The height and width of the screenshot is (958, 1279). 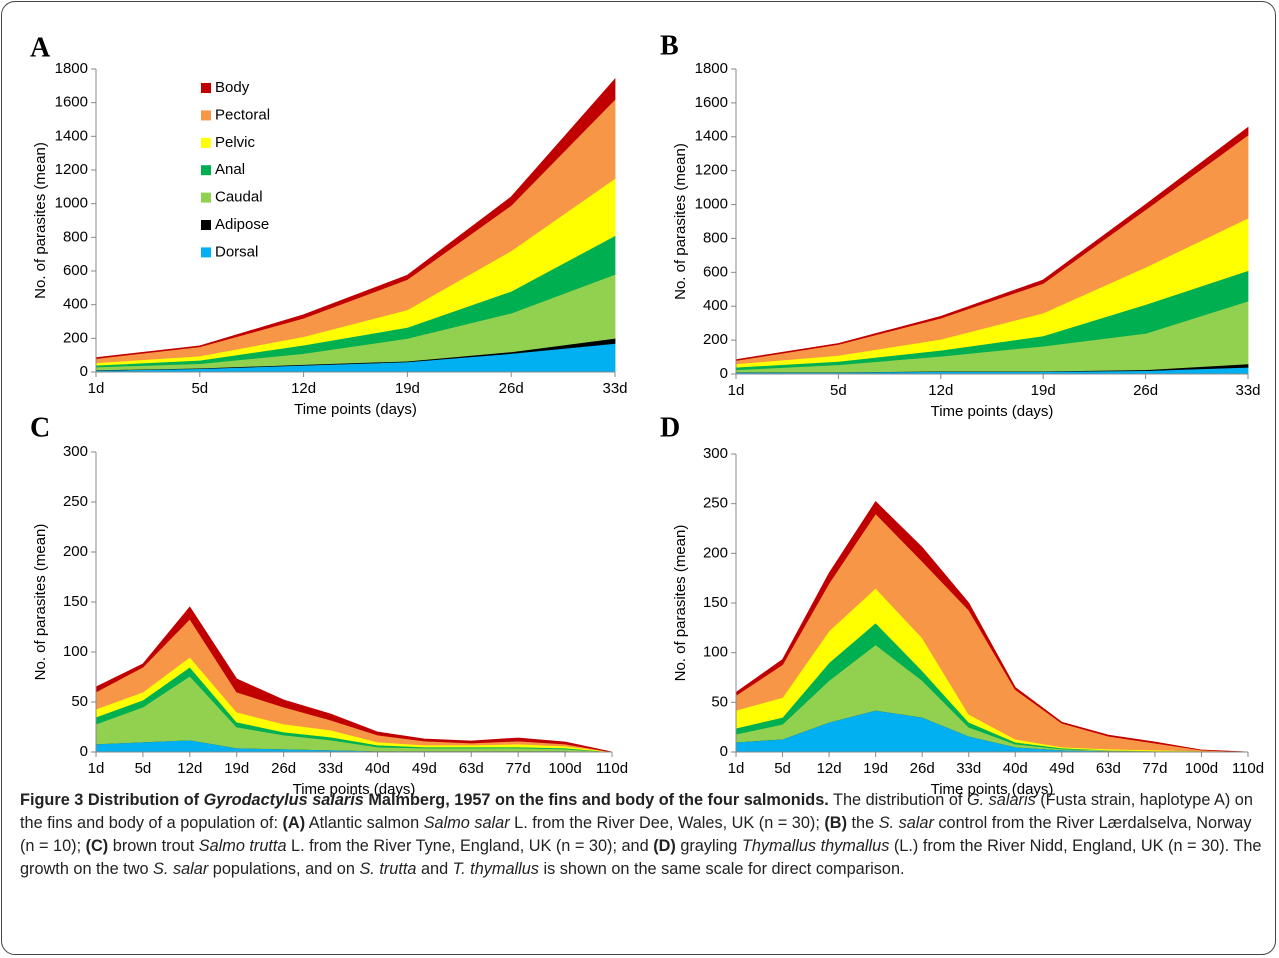 What do you see at coordinates (75, 651) in the screenshot?
I see `y-tick-label: 100` at bounding box center [75, 651].